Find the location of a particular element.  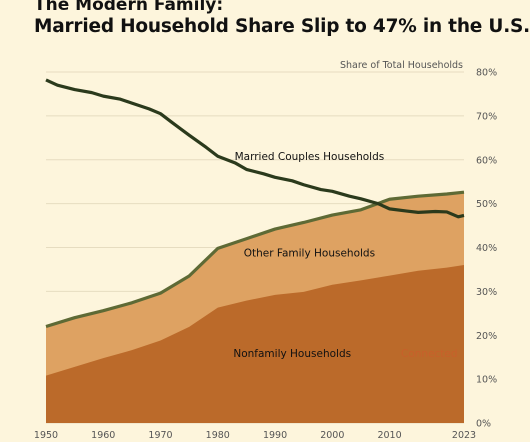

y-tick-4: 40% is located at coordinates (486, 248).